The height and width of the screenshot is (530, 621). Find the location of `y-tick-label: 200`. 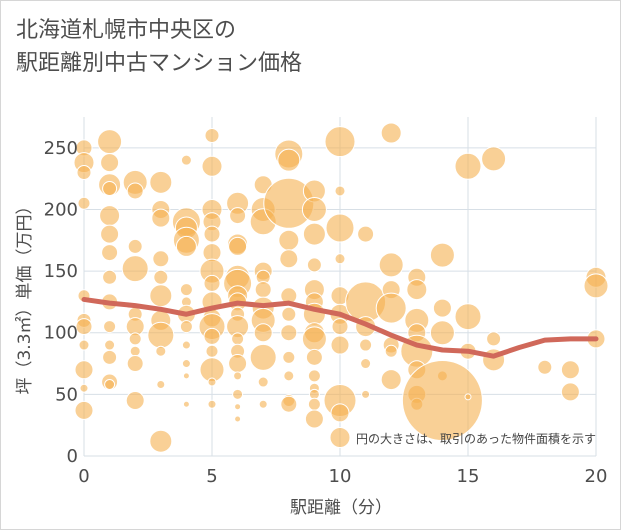

y-tick-label: 200 is located at coordinates (61, 209).